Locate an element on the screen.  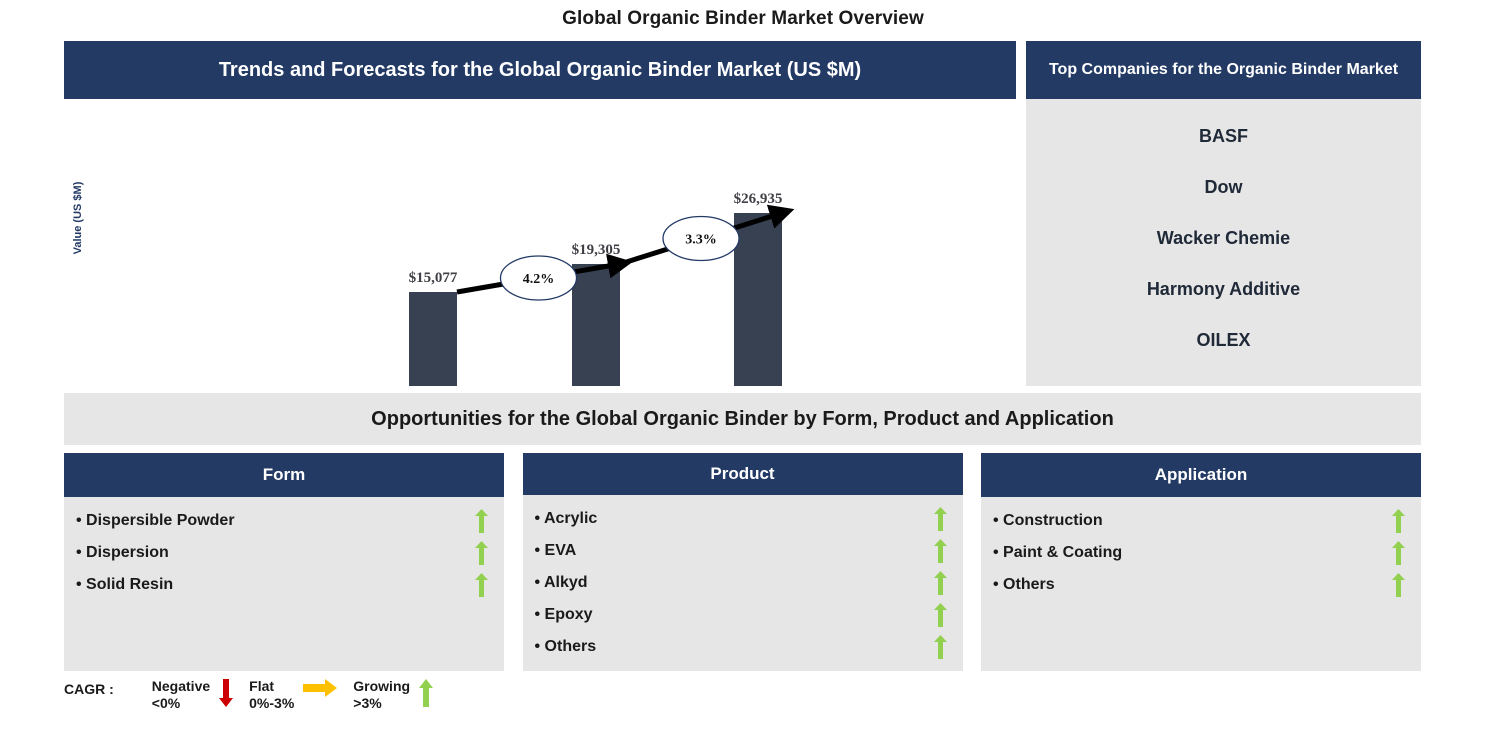
opportunity-item: • Alkyd is located at coordinates (742, 583).